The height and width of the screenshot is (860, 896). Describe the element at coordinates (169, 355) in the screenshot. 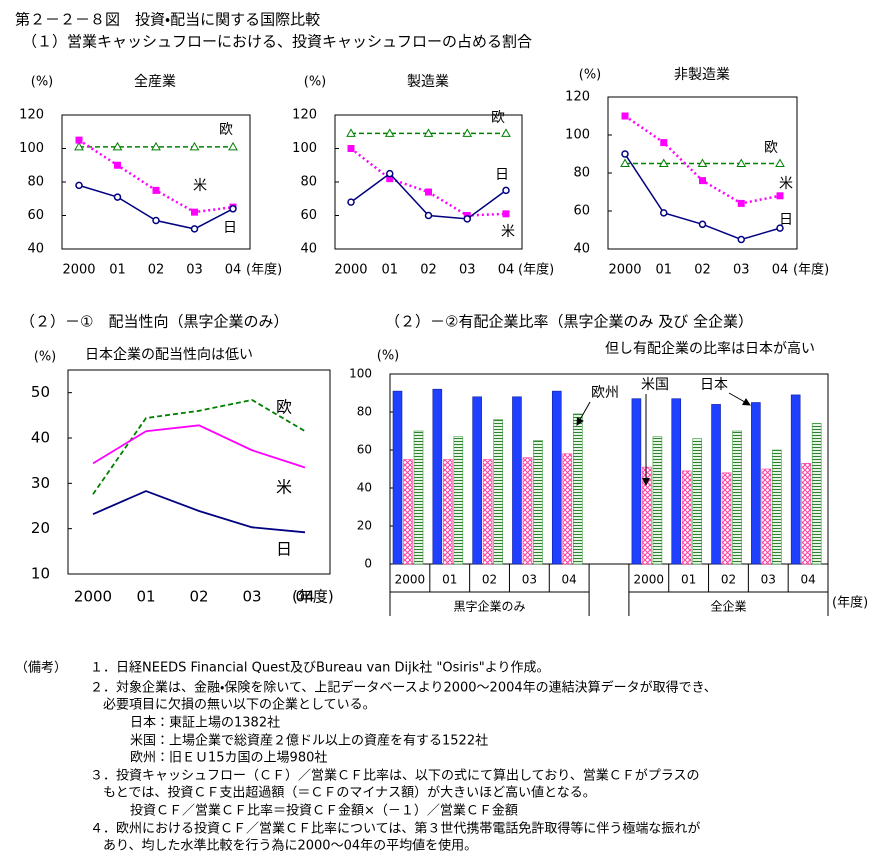

I see `chart-subtitle: 日本企業の配当性向は低い` at that location.